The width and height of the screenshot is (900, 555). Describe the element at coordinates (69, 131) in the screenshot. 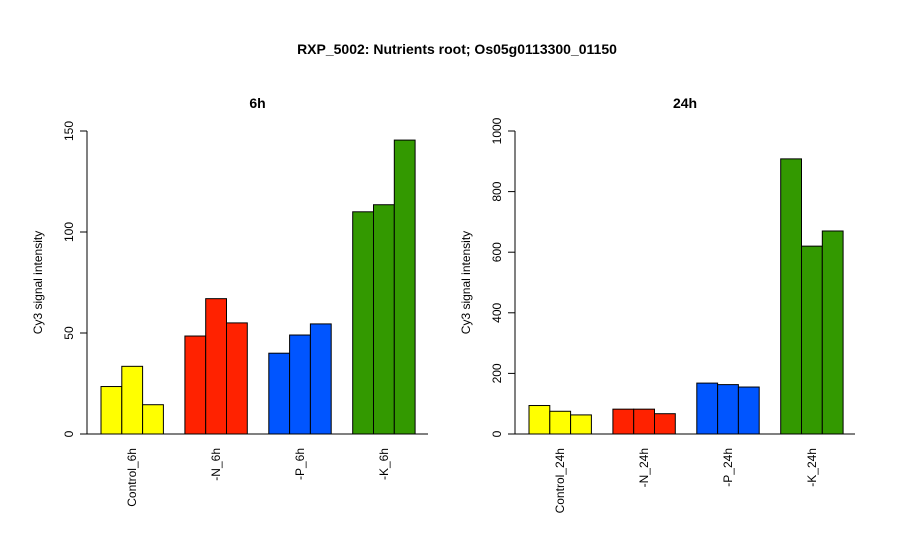

I see `y-tick-label: 150` at that location.